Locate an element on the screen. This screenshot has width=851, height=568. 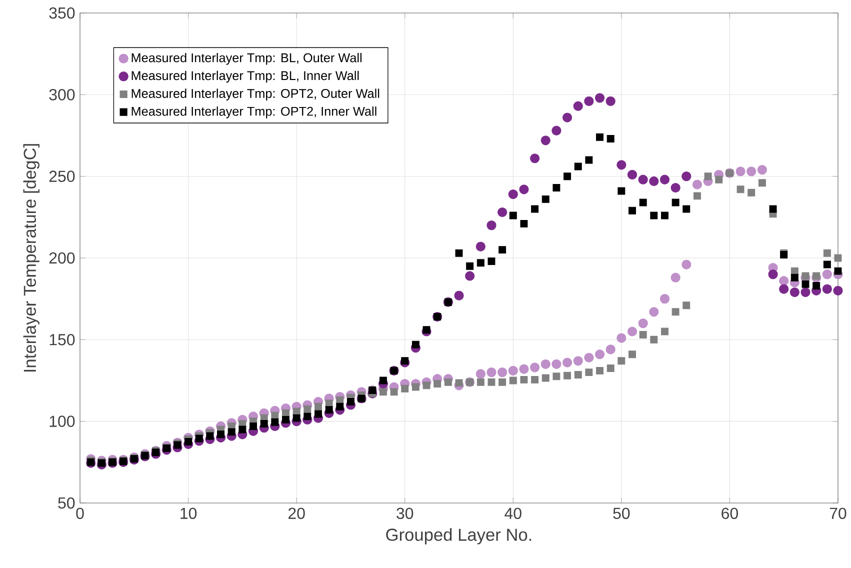
x-tick-label: 40 is located at coordinates (513, 514).